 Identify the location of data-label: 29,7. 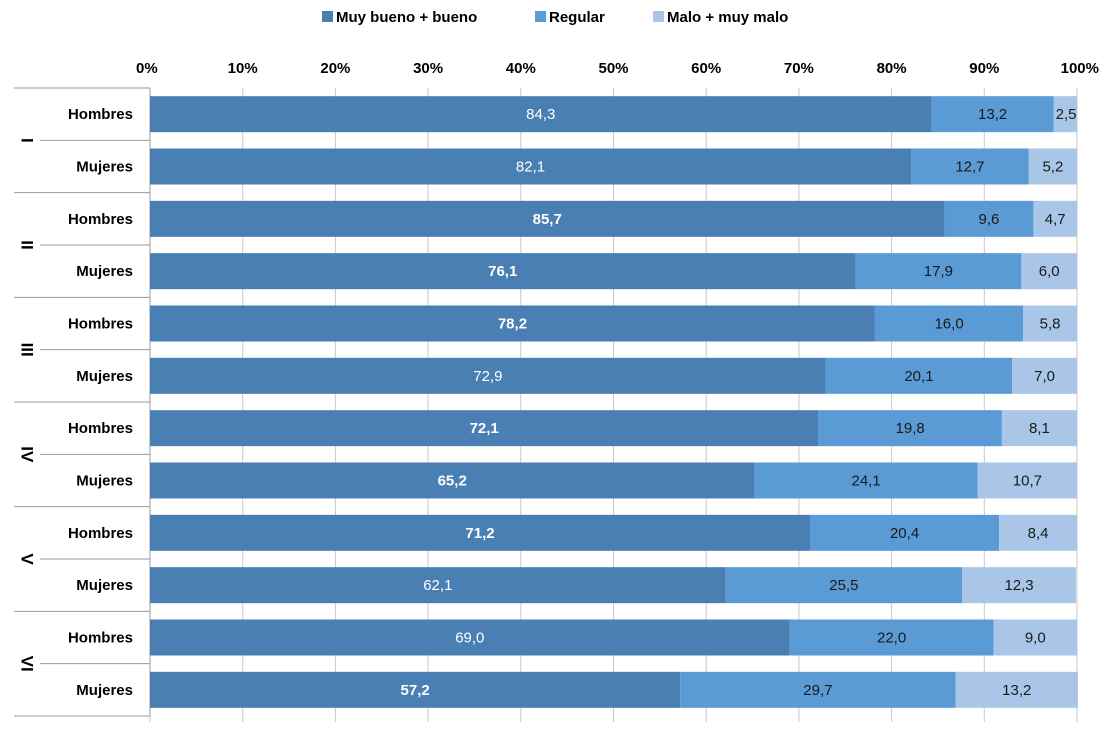
(817, 690).